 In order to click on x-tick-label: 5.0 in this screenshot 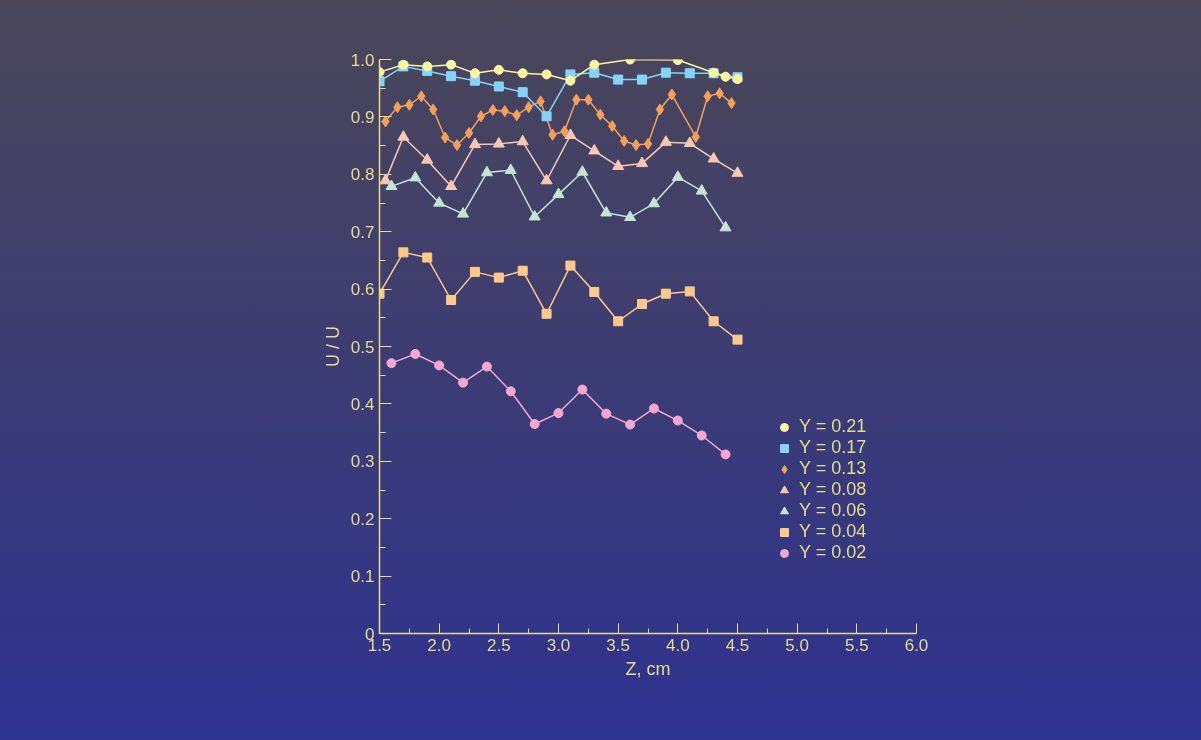, I will do `click(797, 645)`.